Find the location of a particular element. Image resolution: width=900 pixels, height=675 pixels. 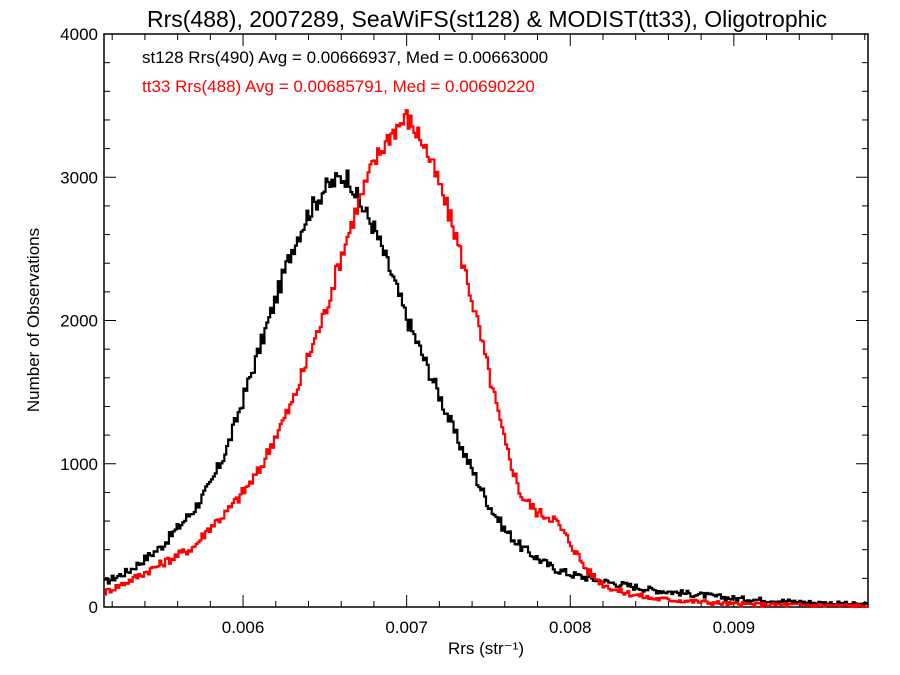

y-tick-label: 3000 is located at coordinates (79, 177).